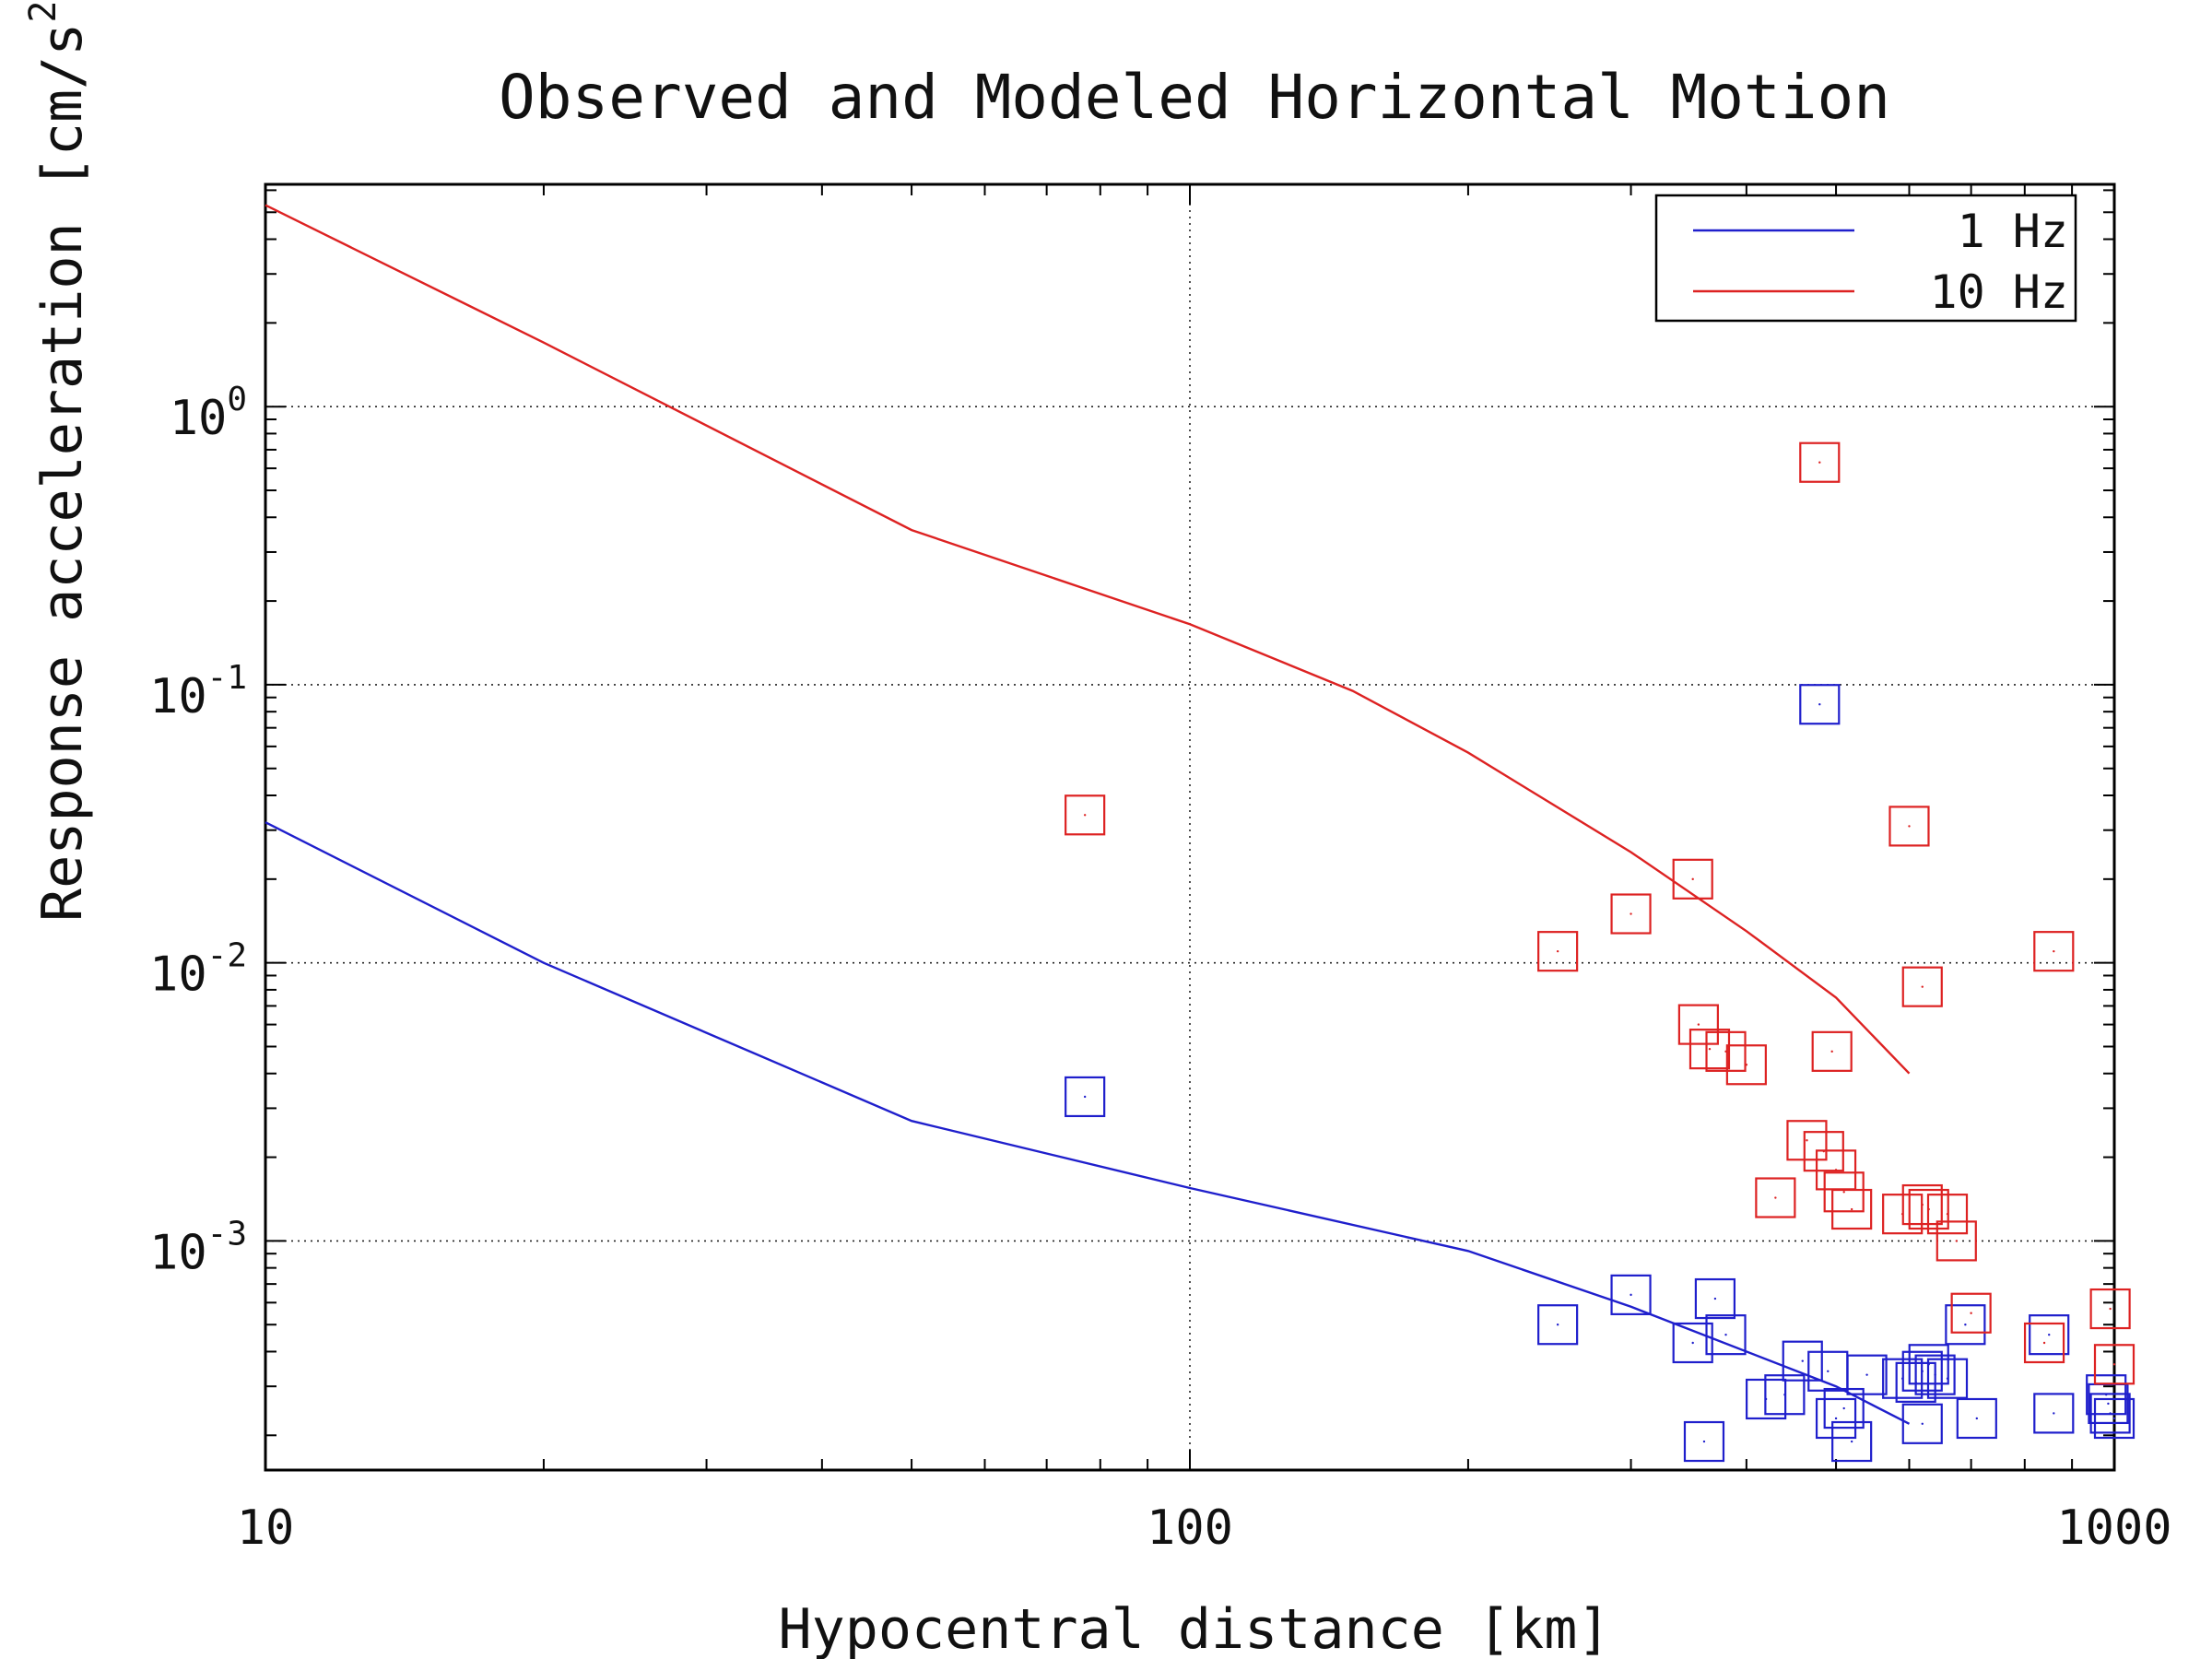 The width and height of the screenshot is (2212, 1659). I want to click on y-tick-exponent: -3, so click(227, 1234).